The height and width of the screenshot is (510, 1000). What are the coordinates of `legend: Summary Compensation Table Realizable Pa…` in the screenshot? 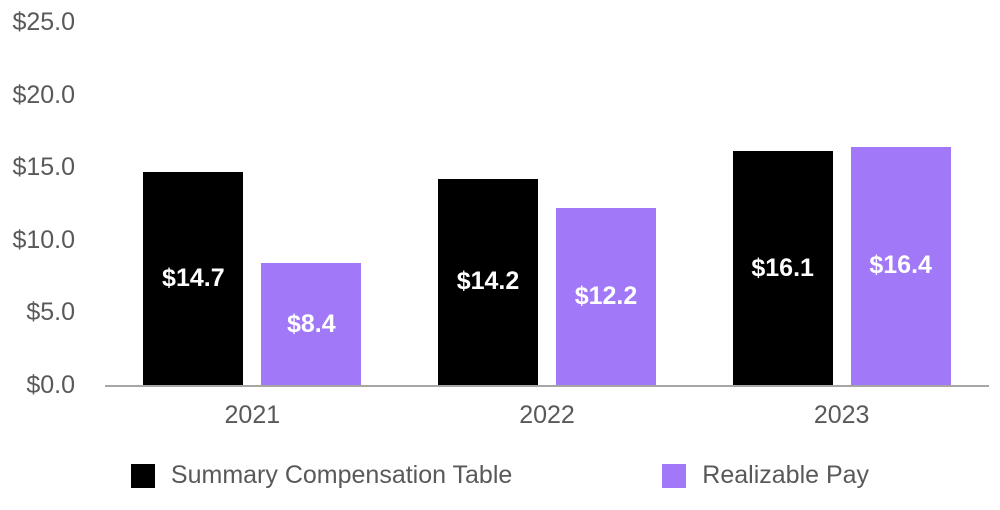 It's located at (500, 475).